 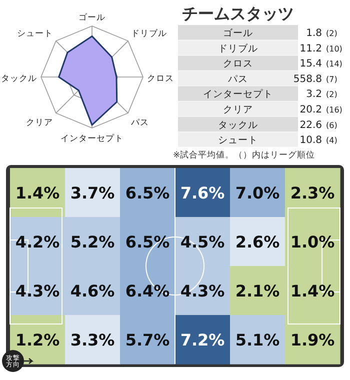 What do you see at coordinates (160, 79) in the screenshot?
I see `spoke-label: クロス` at bounding box center [160, 79].